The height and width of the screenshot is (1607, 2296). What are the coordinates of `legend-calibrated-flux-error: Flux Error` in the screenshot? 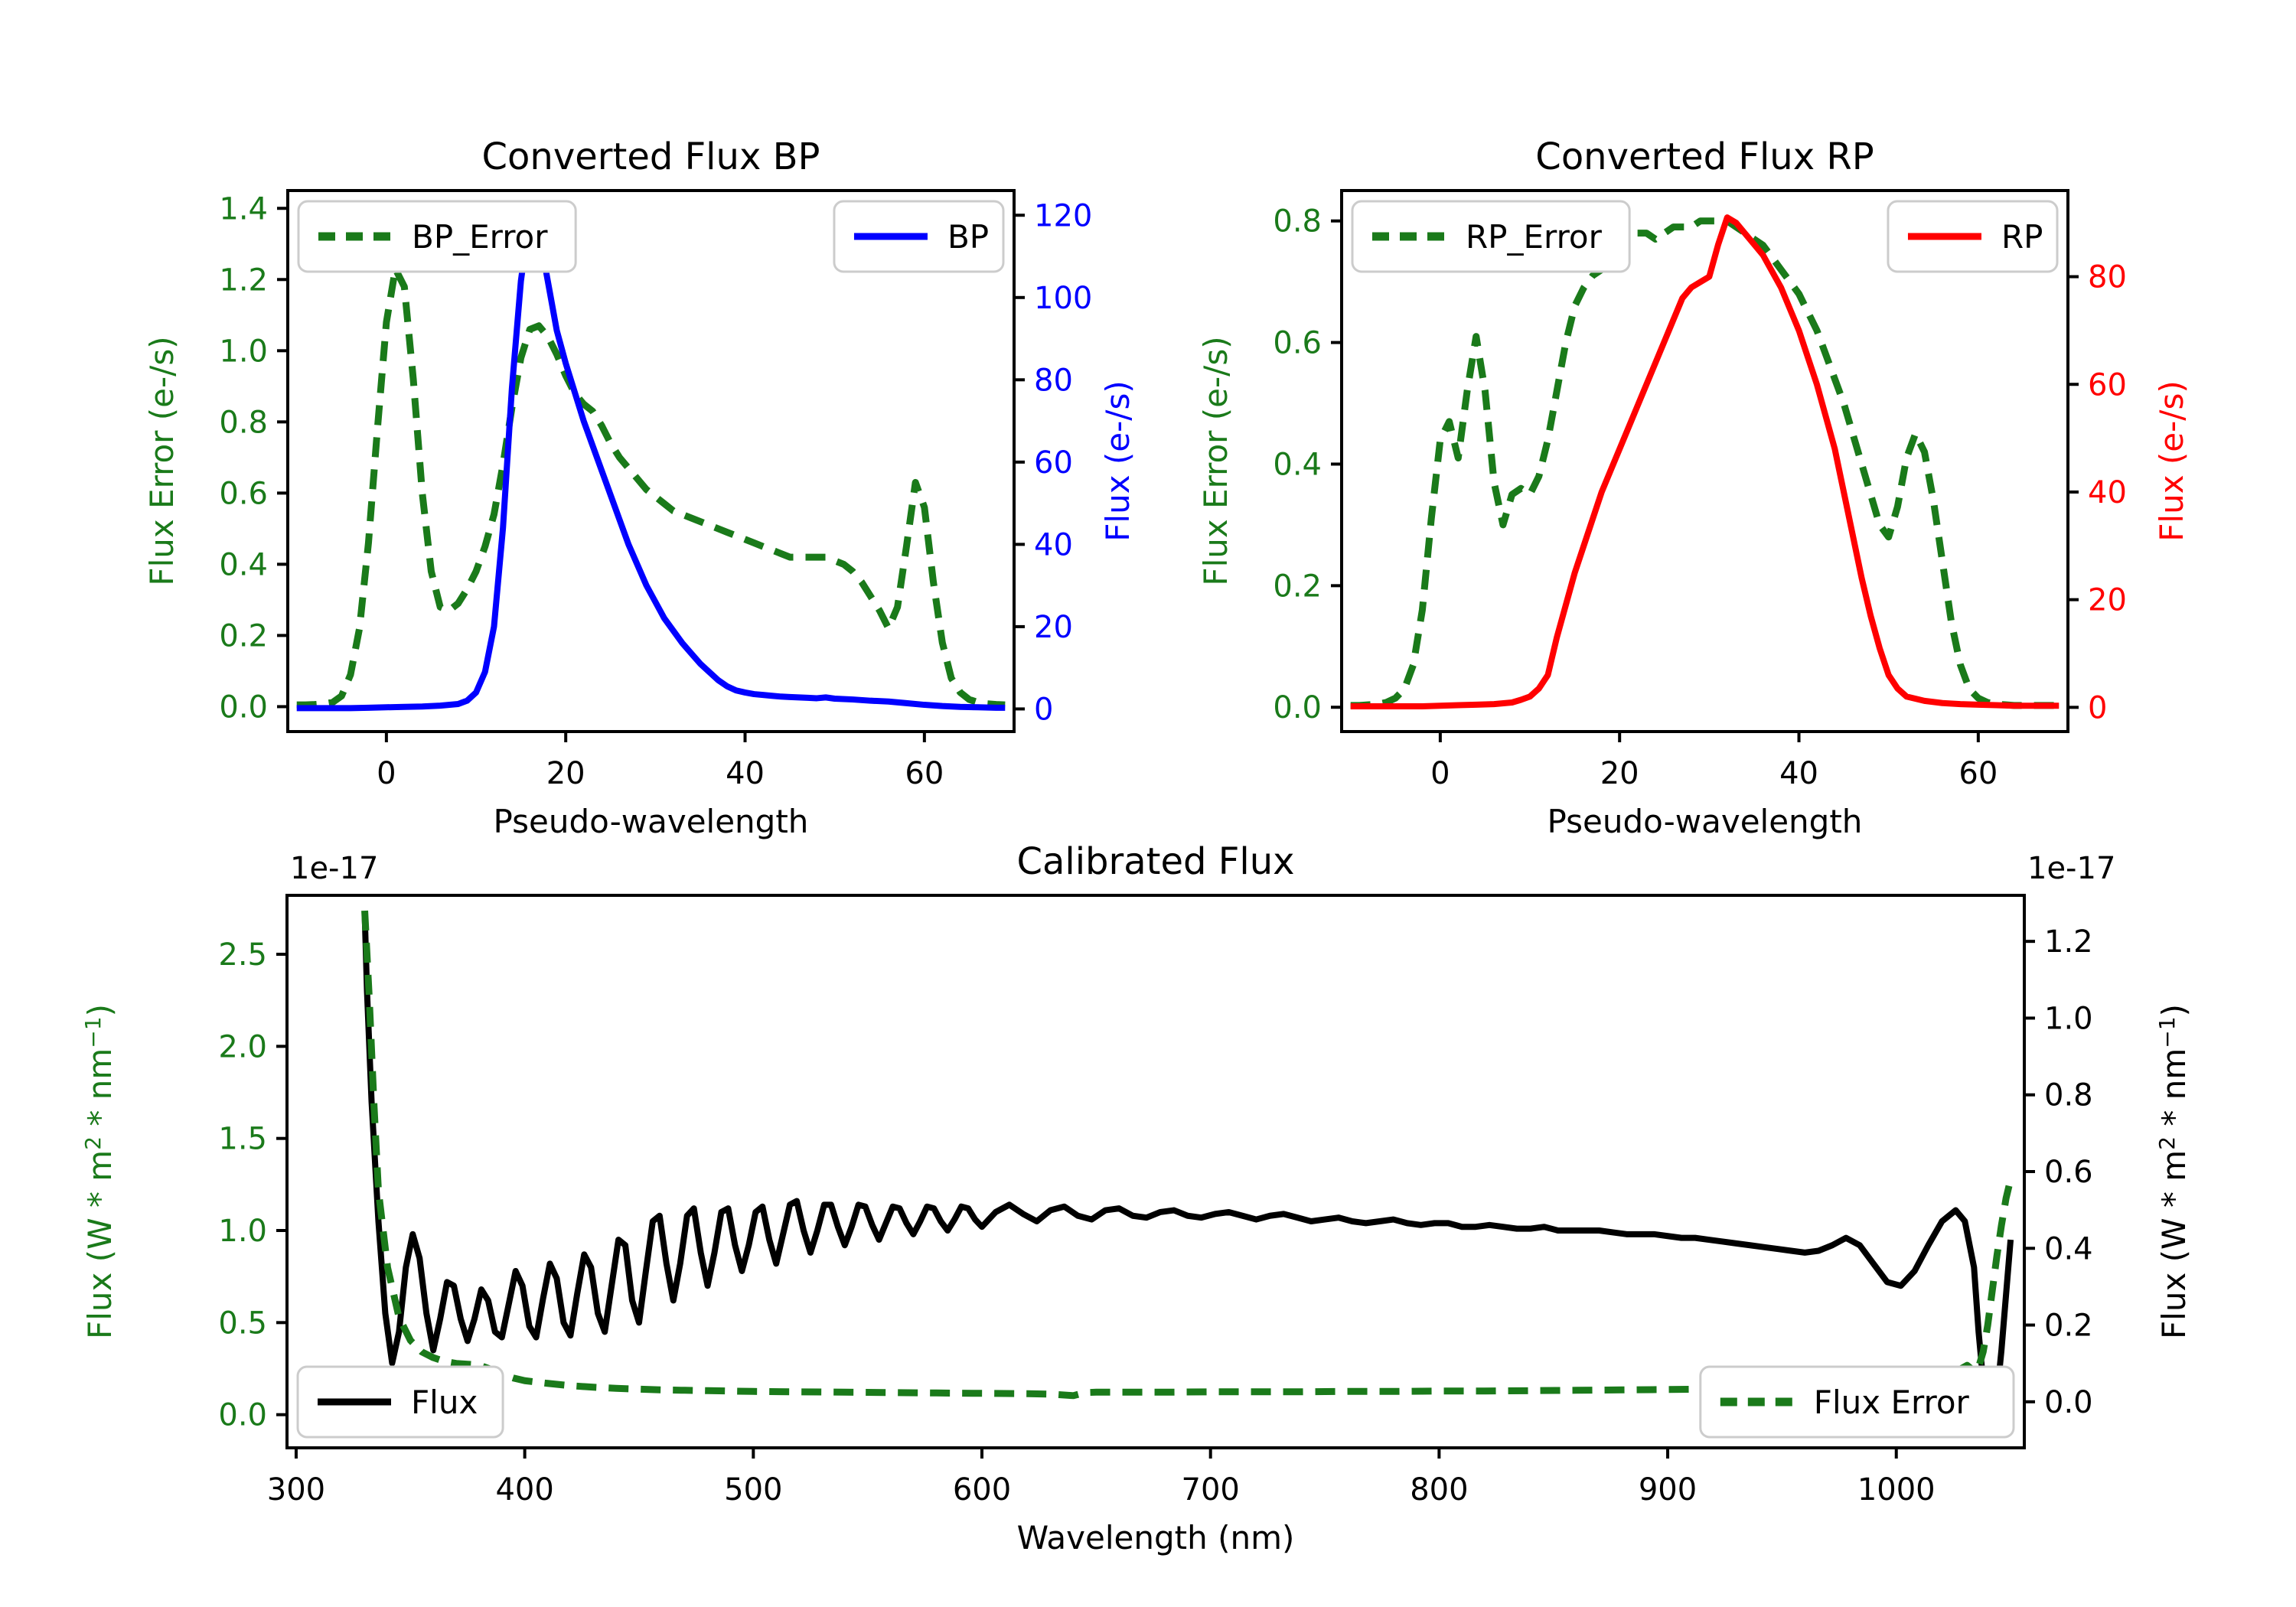 It's located at (1857, 1402).